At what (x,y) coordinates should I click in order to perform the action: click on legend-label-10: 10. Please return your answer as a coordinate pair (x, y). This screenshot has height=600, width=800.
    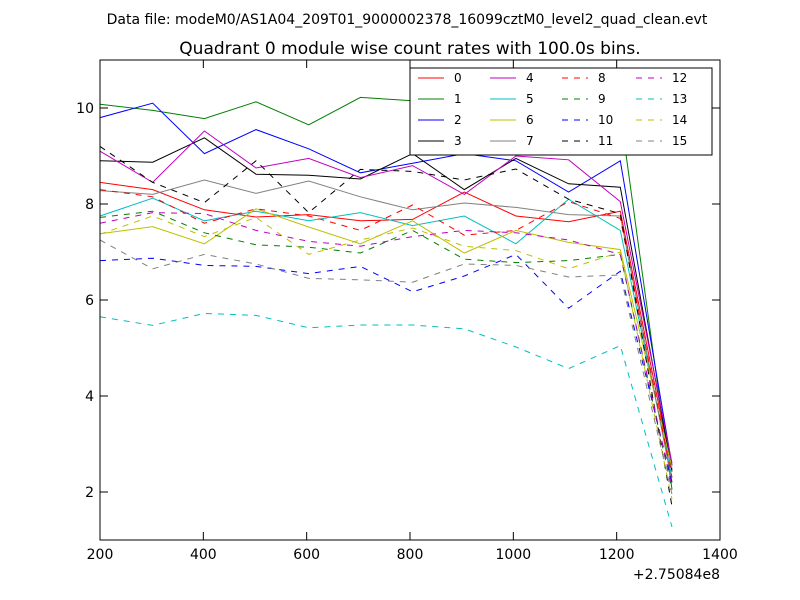
    Looking at the image, I should click on (605, 120).